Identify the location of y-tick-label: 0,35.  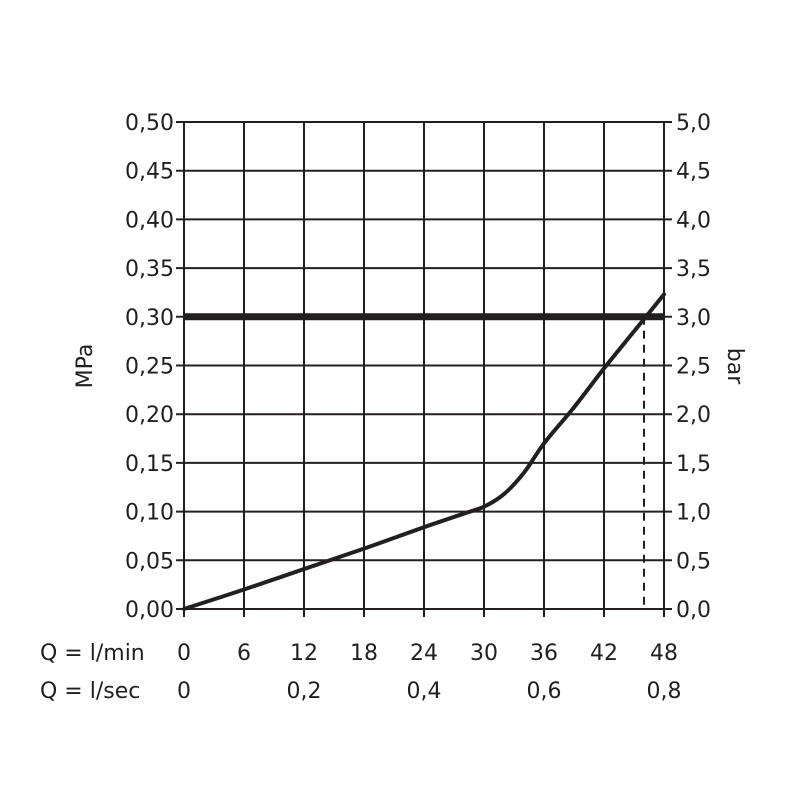
(149, 269).